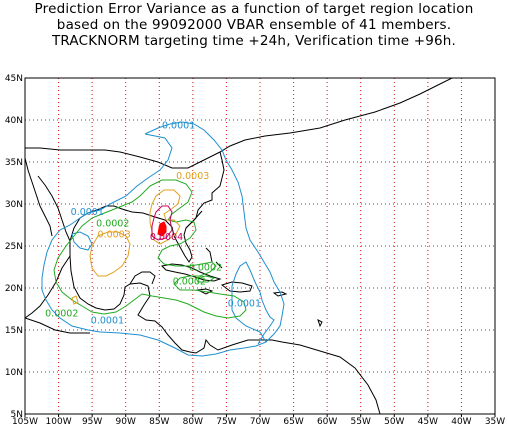  What do you see at coordinates (14, 121) in the screenshot?
I see `lat-tick-label: 40N` at bounding box center [14, 121].